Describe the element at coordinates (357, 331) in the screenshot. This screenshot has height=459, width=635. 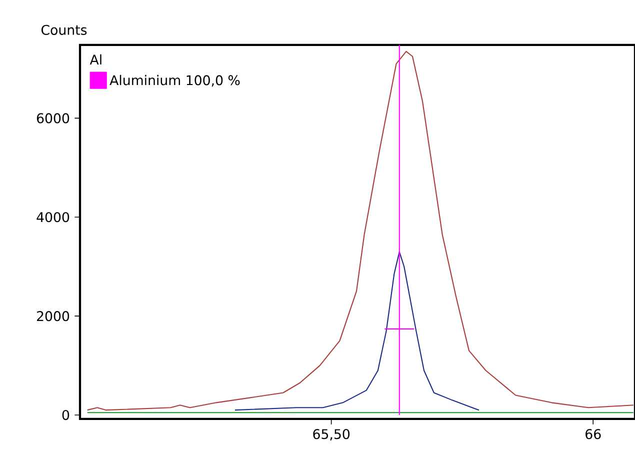
I see `line-series` at that location.